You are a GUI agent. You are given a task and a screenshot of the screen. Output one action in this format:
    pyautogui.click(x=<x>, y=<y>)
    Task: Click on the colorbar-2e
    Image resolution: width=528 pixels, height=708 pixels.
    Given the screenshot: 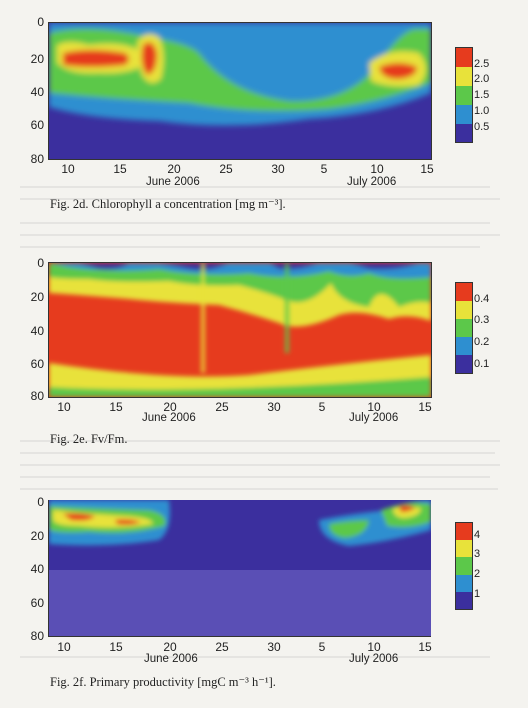 What is the action you would take?
    pyautogui.click(x=464, y=328)
    